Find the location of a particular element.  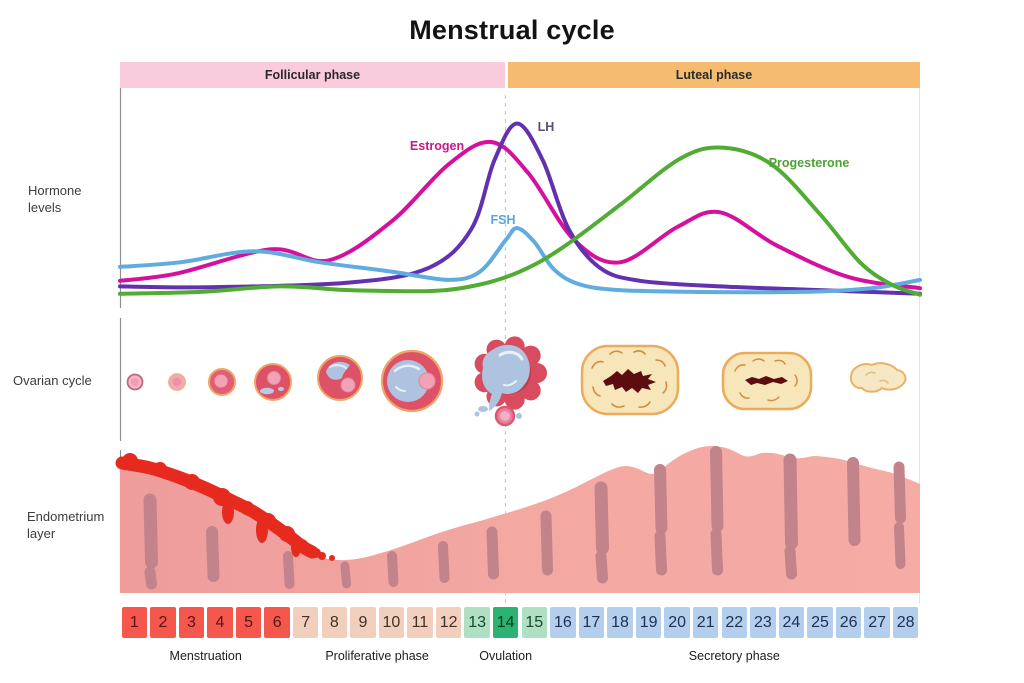

day-cell-12: 12 is located at coordinates (448, 622).